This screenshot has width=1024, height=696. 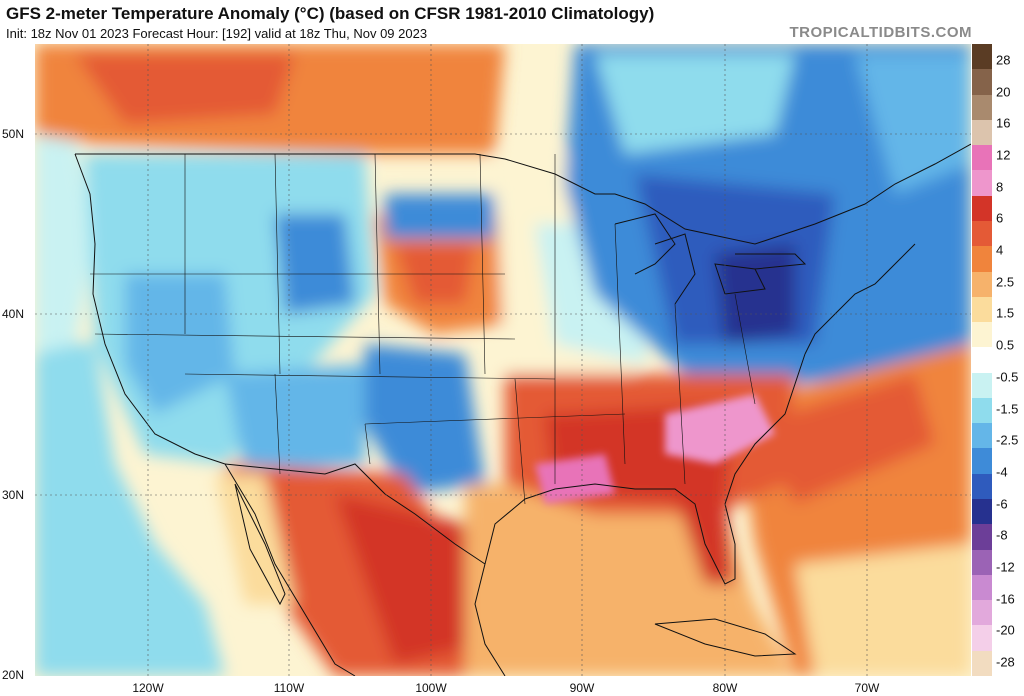 What do you see at coordinates (725, 637) in the screenshot?
I see `cuba-coast` at bounding box center [725, 637].